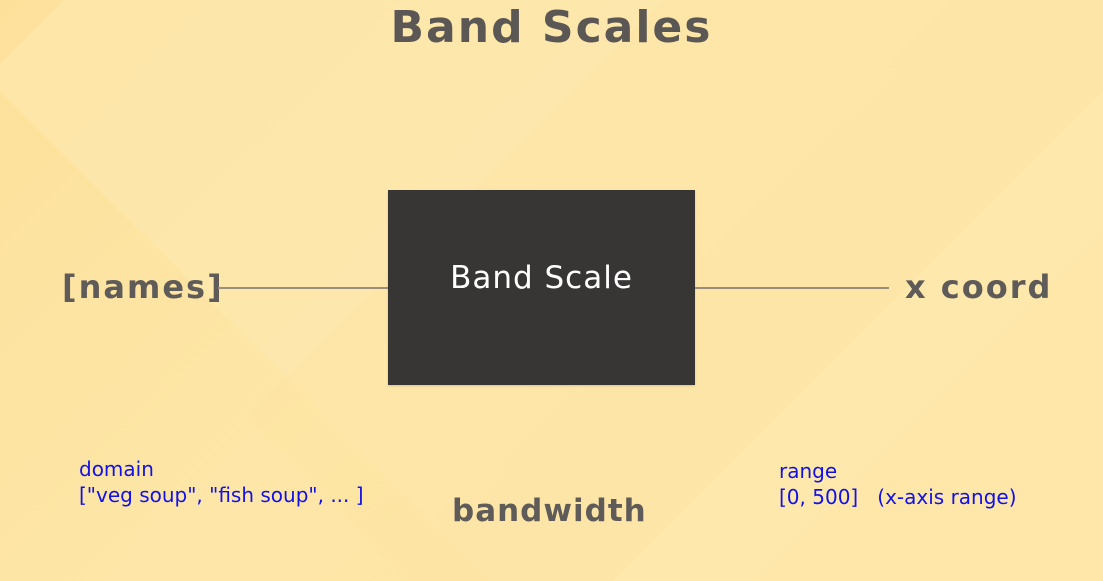 Image resolution: width=1103 pixels, height=581 pixels. What do you see at coordinates (541, 278) in the screenshot?
I see `band-scale-label: Band Scale` at bounding box center [541, 278].